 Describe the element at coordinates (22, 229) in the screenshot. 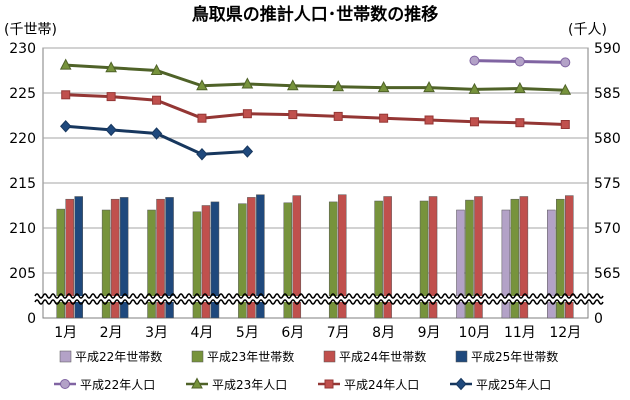

I see `left-tick-label: 210` at that location.